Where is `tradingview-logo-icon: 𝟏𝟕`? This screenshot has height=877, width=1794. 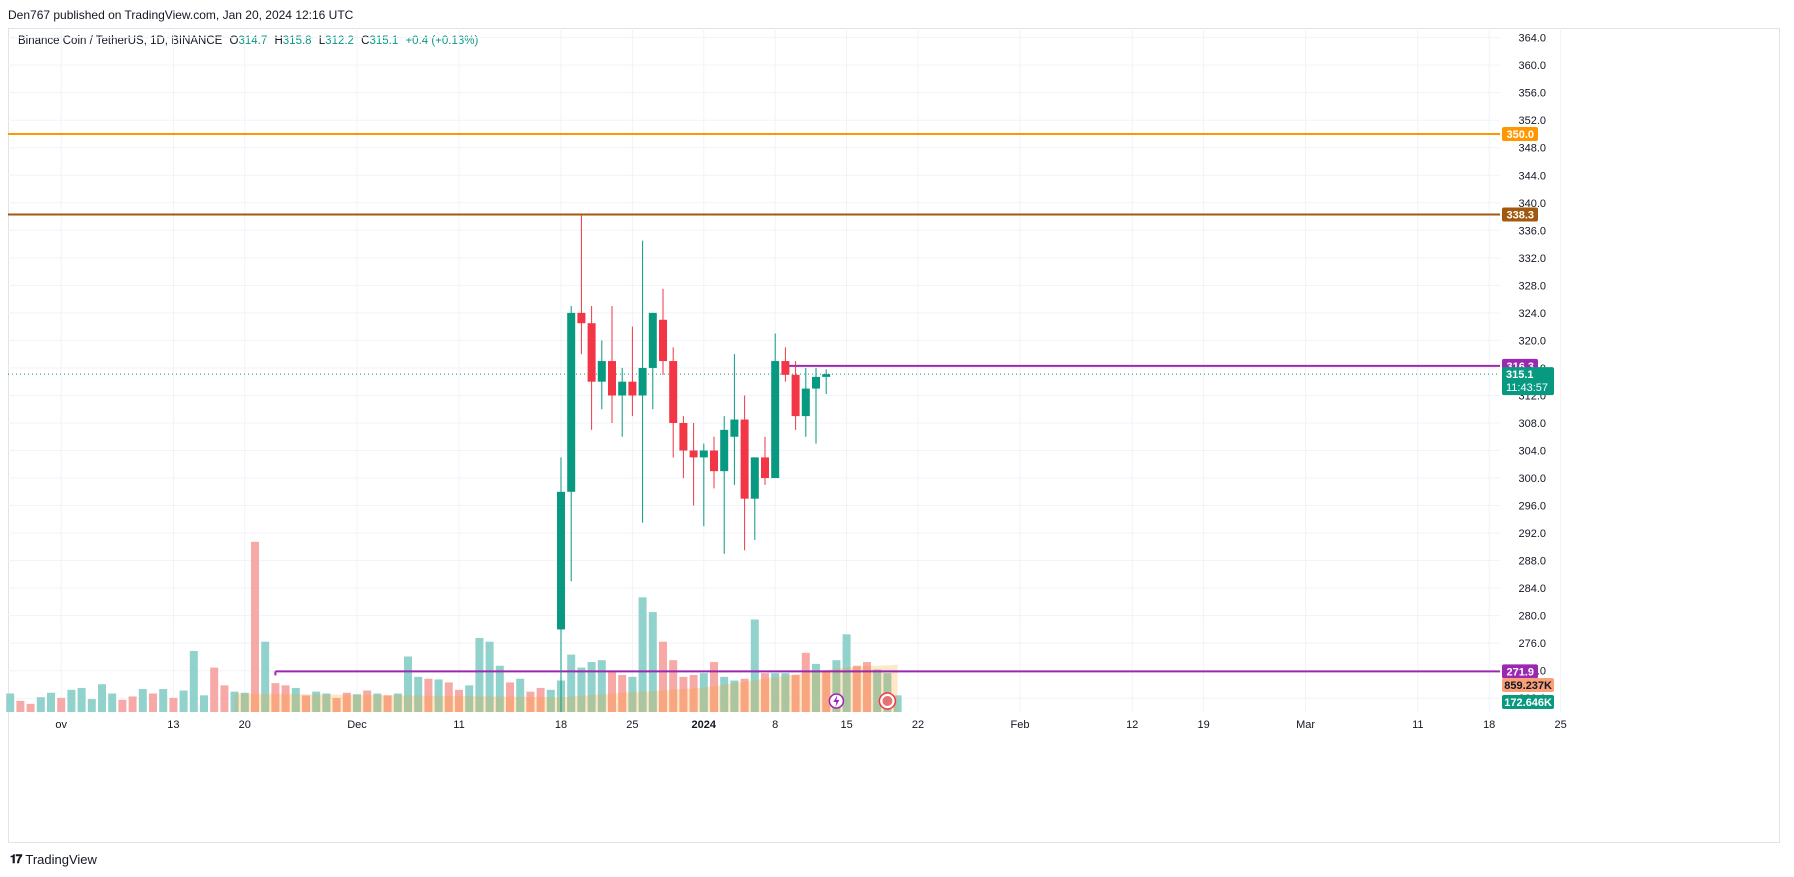 tradingview-logo-icon: 𝟏𝟕 is located at coordinates (16, 859).